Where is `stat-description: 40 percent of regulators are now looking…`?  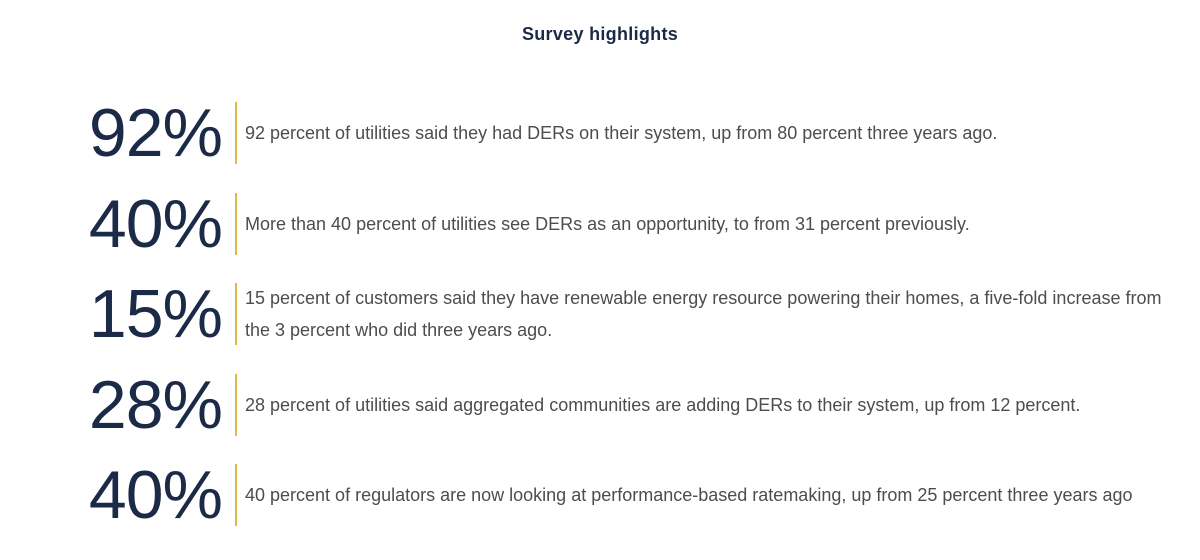
stat-description: 40 percent of regulators are now looking… is located at coordinates (689, 495).